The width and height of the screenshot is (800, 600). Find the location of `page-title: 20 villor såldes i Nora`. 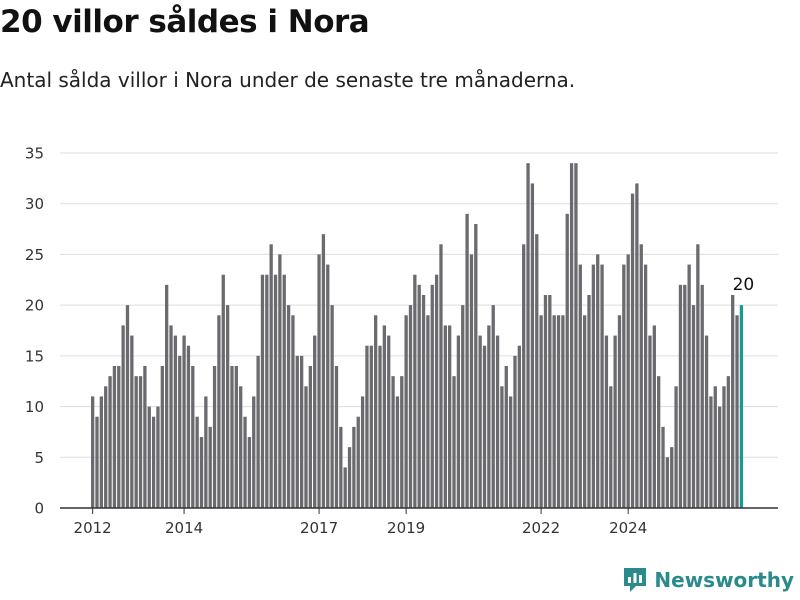

page-title: 20 villor såldes i Nora is located at coordinates (185, 22).